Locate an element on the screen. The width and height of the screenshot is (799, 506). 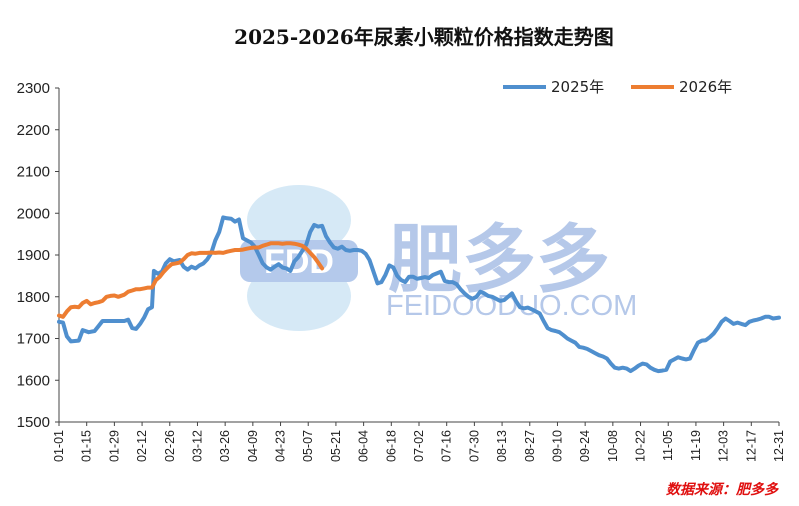
y-tick-label: 1800 is located at coordinates (33, 297).